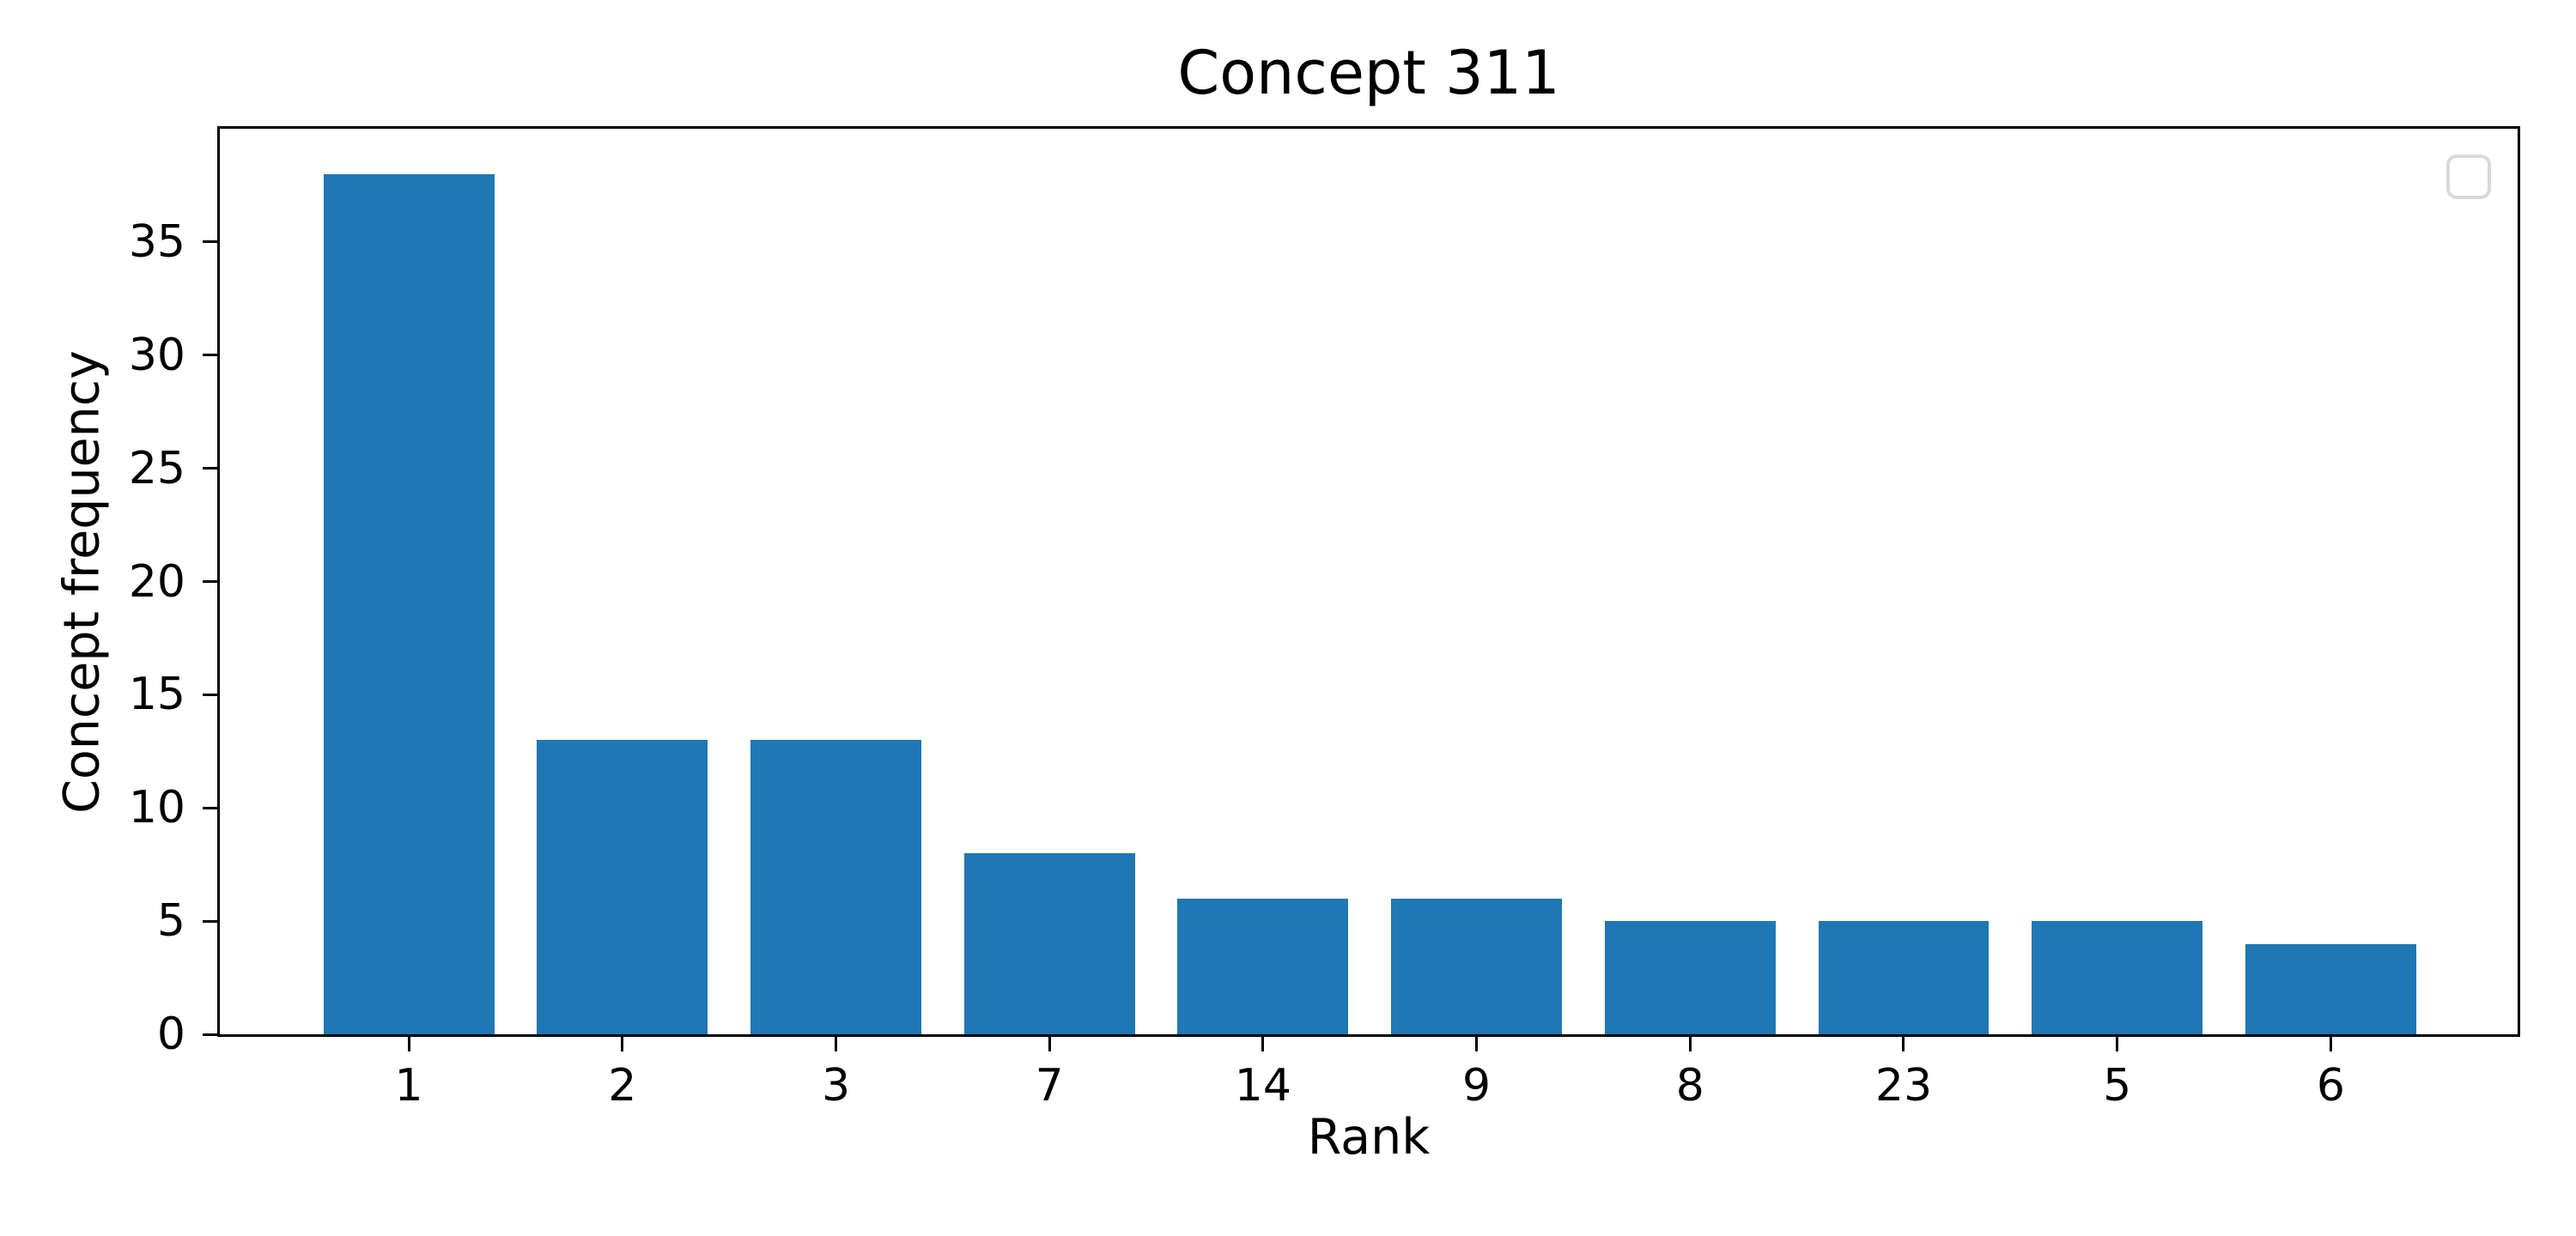 Image resolution: width=2576 pixels, height=1236 pixels. I want to click on y-tick-label: 5, so click(170, 921).